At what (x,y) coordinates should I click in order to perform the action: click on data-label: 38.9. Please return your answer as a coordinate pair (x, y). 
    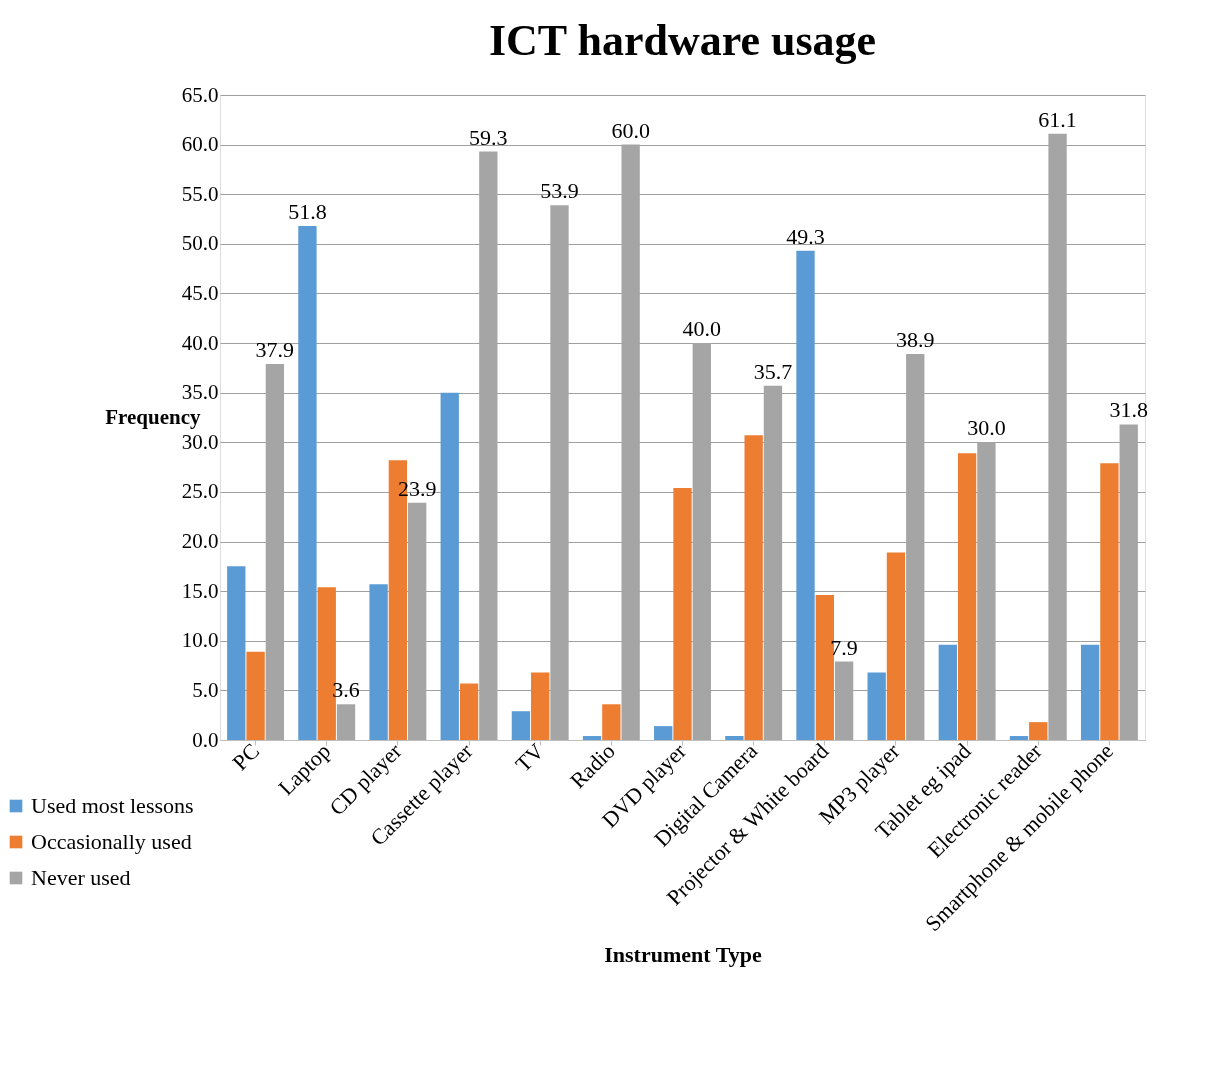
    Looking at the image, I should click on (915, 339).